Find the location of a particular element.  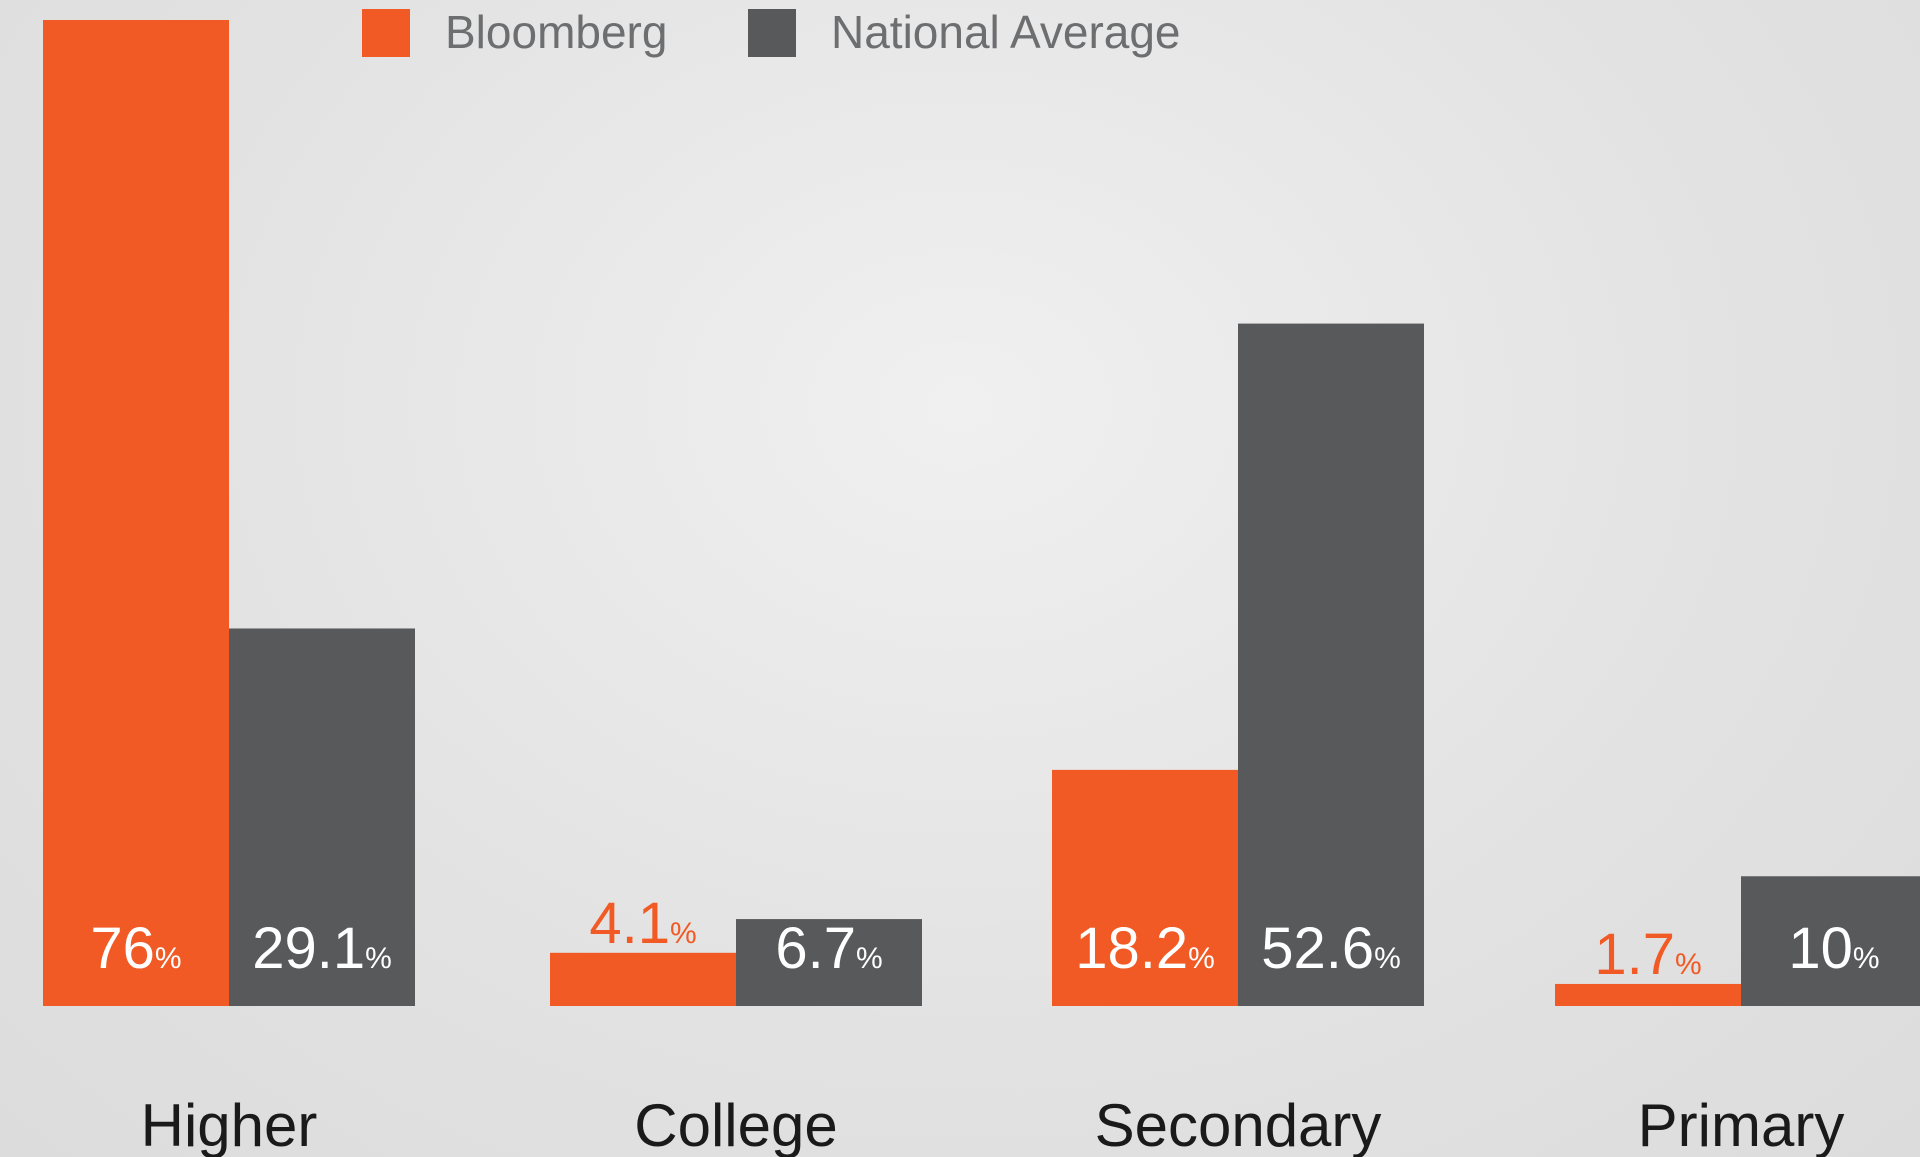

x-tick-label: College is located at coordinates (735, 1124).